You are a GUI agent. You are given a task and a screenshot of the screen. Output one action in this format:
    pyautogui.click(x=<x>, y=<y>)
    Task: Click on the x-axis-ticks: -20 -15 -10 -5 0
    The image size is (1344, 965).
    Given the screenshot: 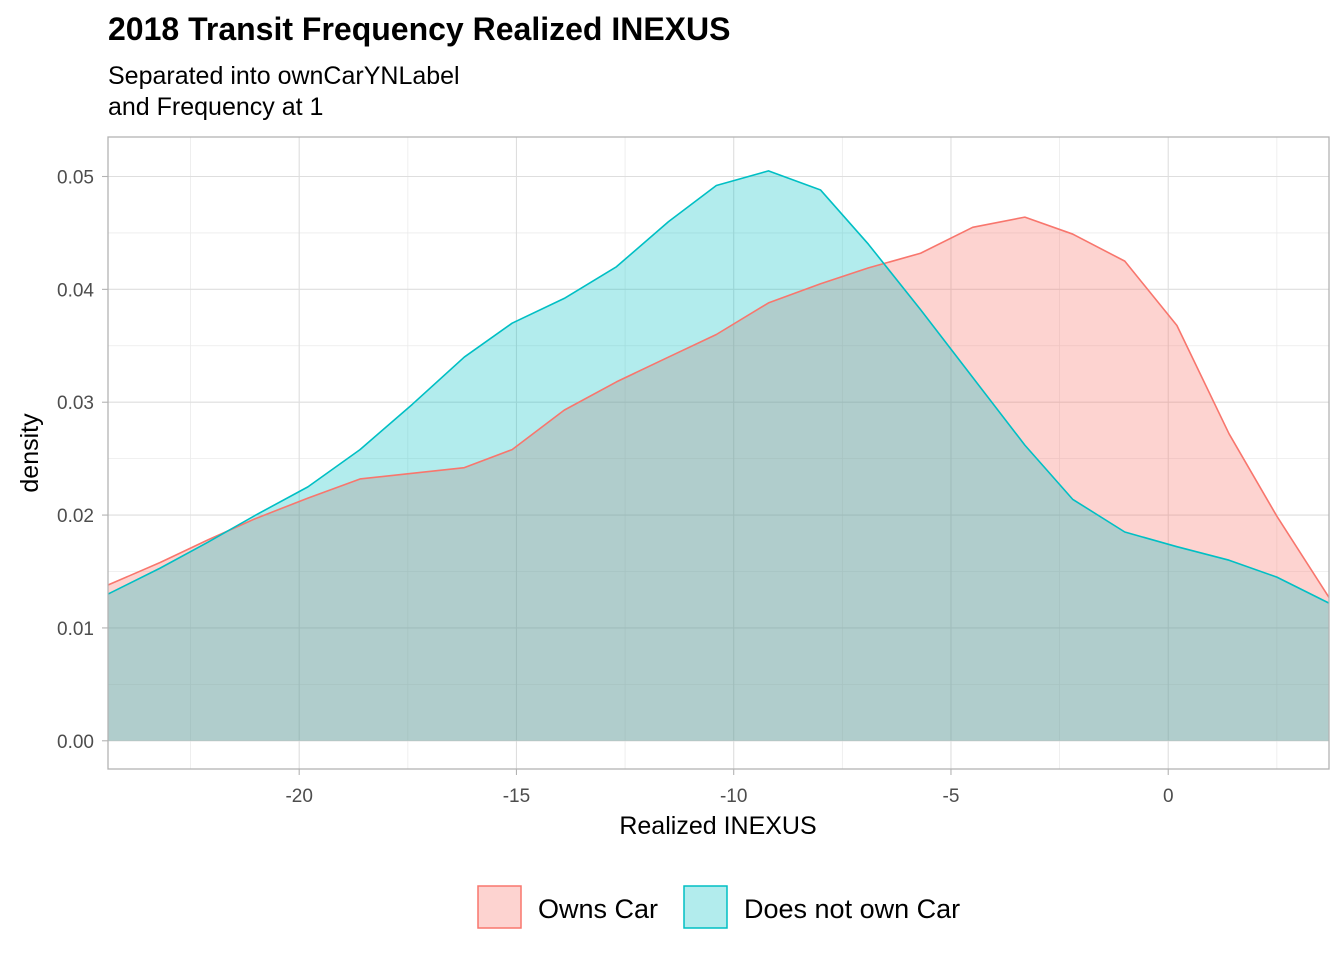 What is the action you would take?
    pyautogui.click(x=729, y=788)
    